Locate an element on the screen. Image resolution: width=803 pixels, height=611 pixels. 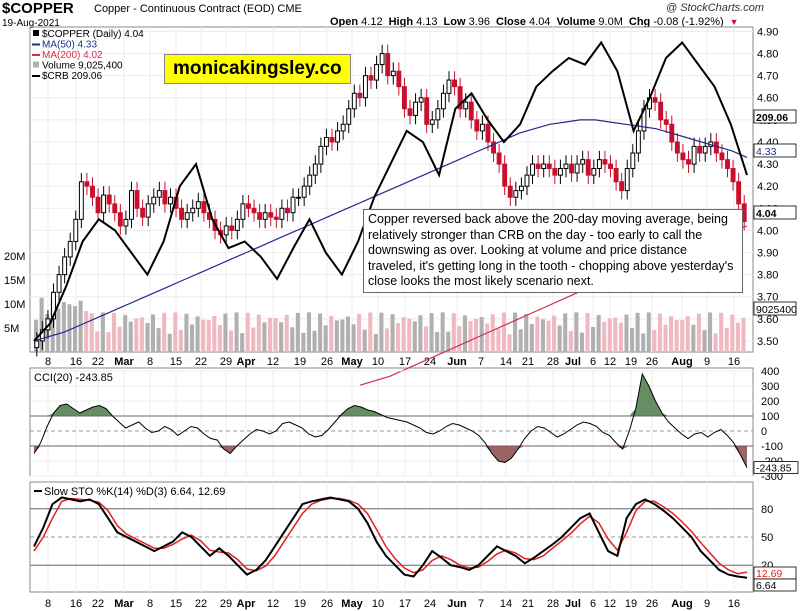
legend-entry: Volume 9,025,400 is located at coordinates (82, 66).